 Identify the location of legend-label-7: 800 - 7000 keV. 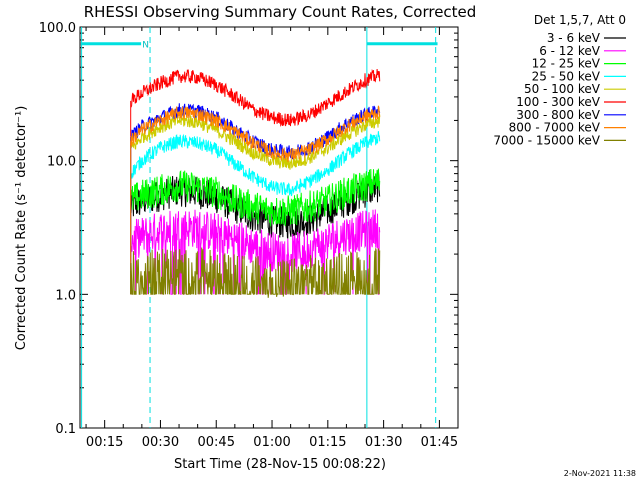
(555, 128).